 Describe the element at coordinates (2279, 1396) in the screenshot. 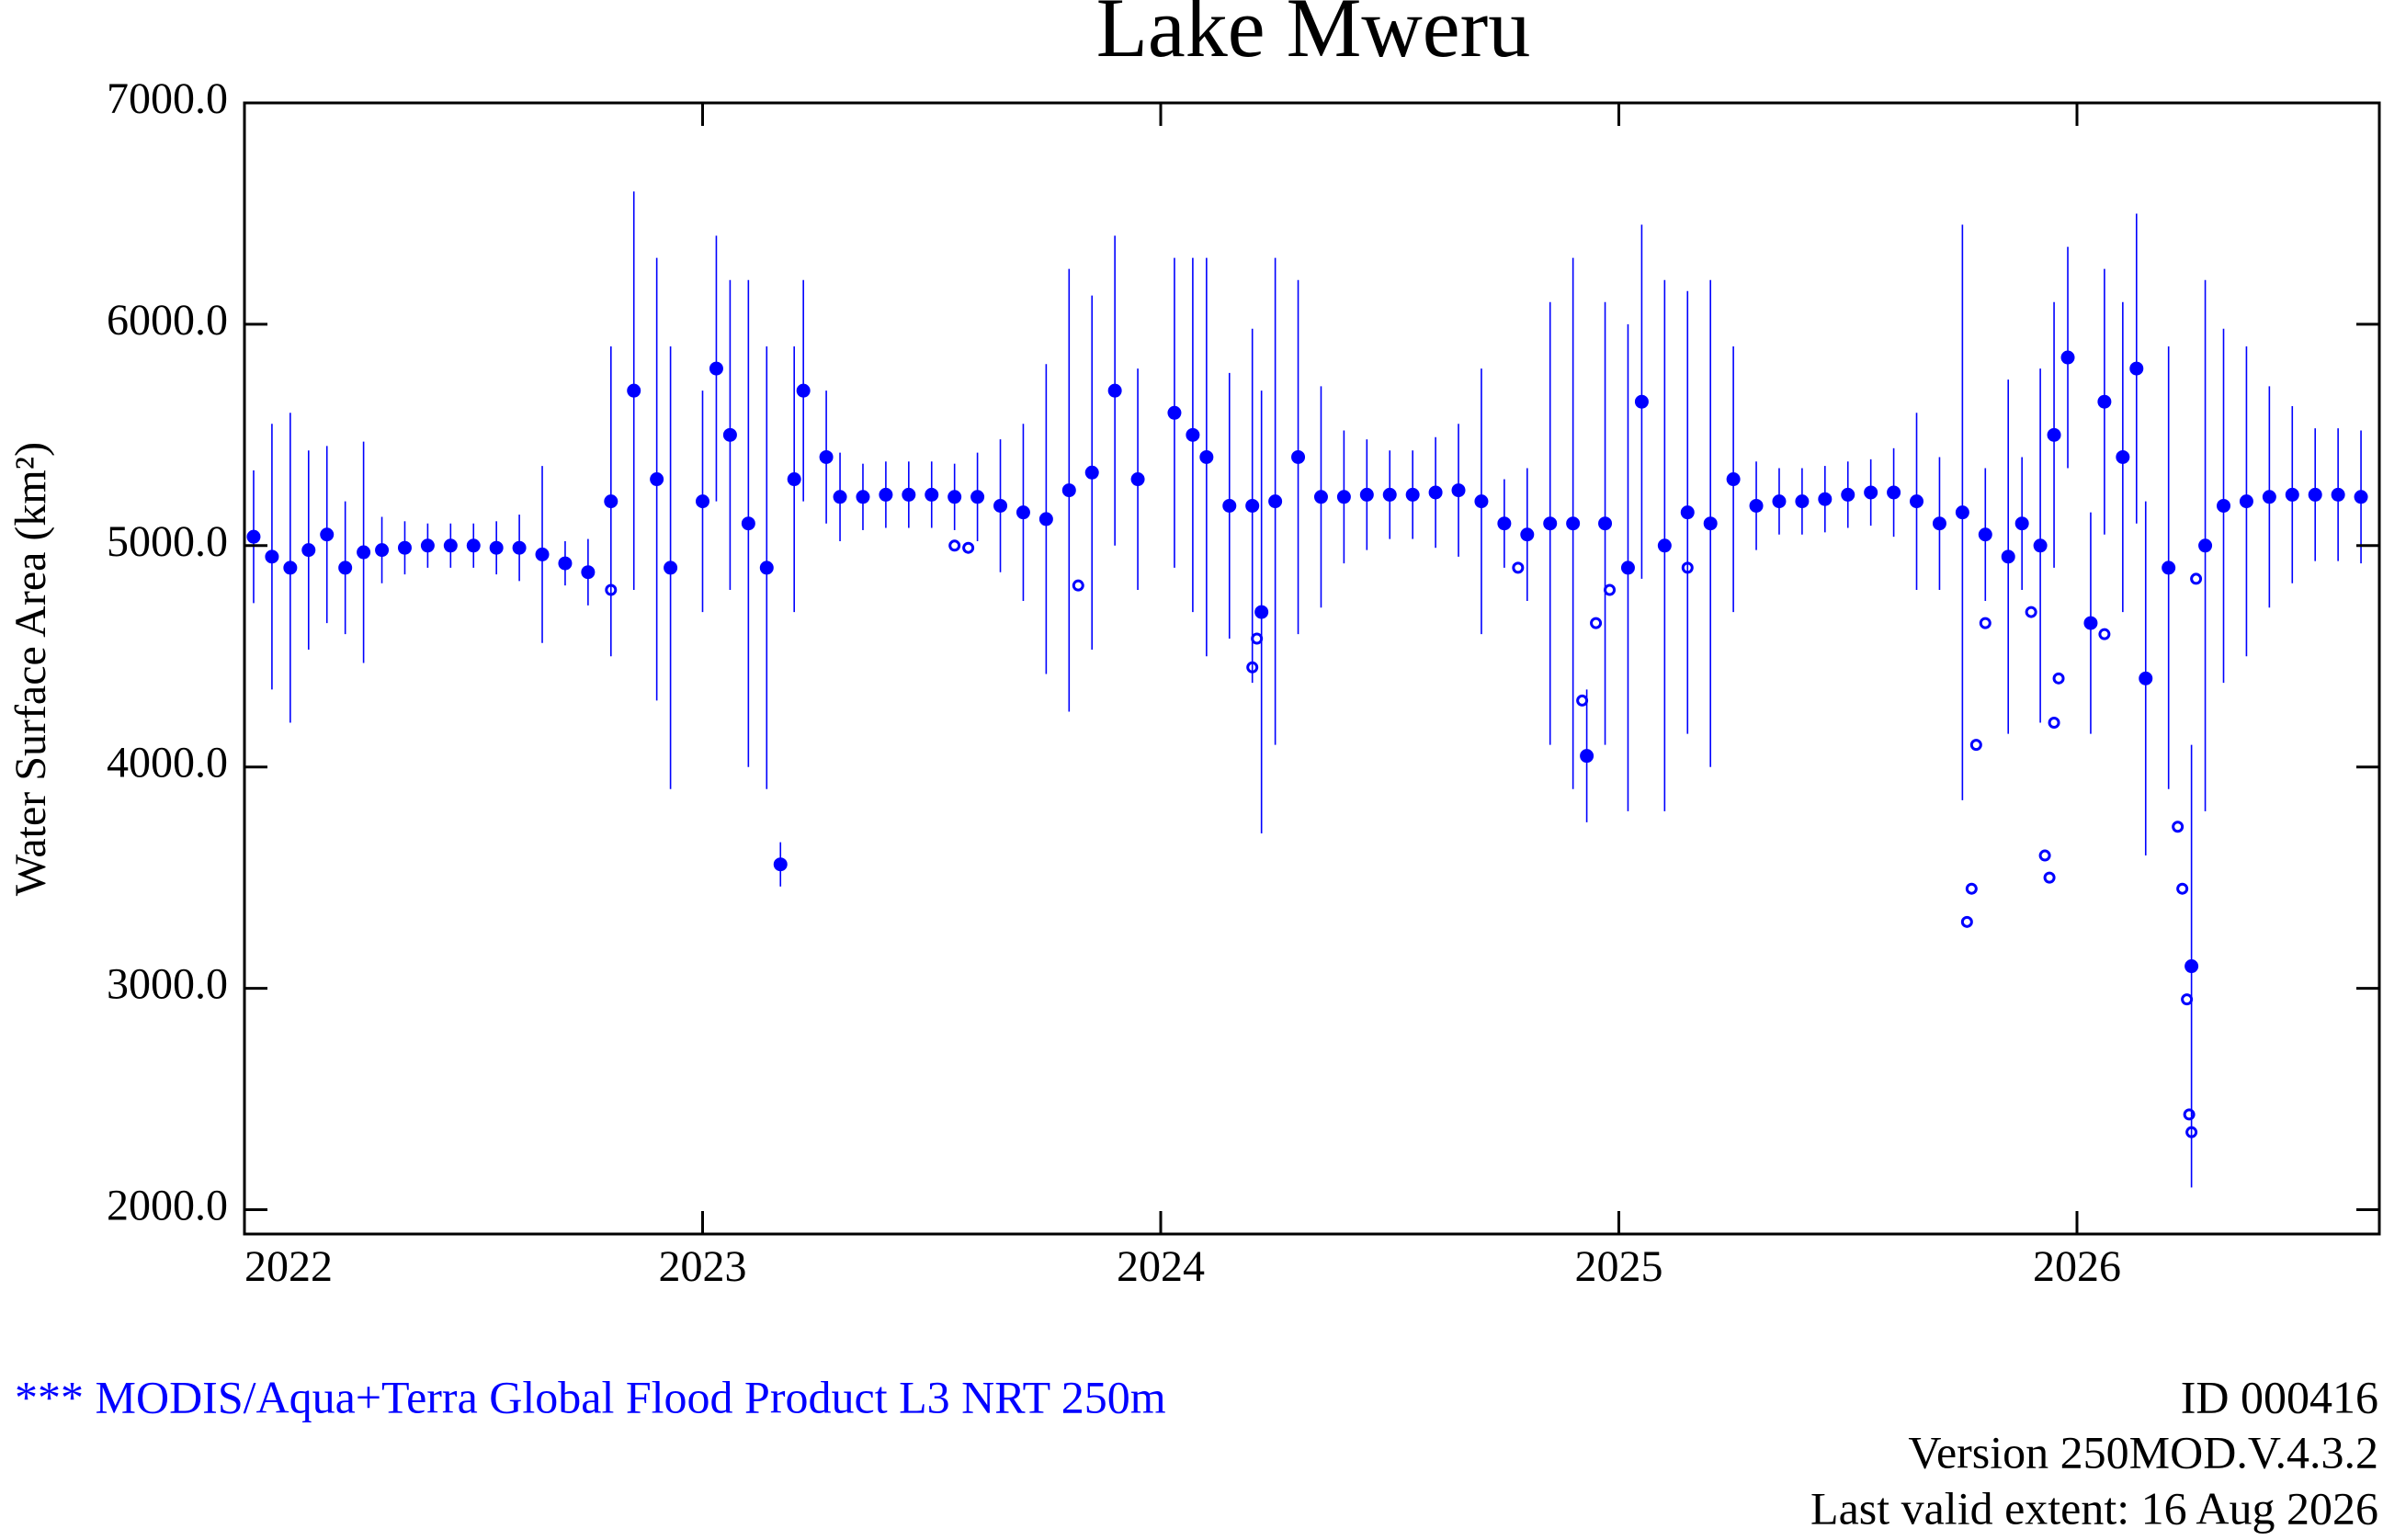

I see `footer-id: ID 000416` at that location.